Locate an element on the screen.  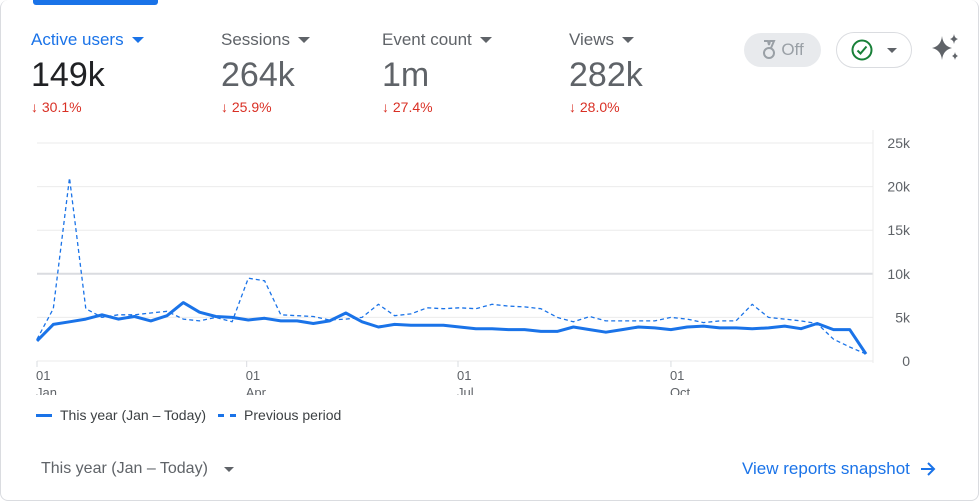
arrow-right-icon is located at coordinates (928, 469).